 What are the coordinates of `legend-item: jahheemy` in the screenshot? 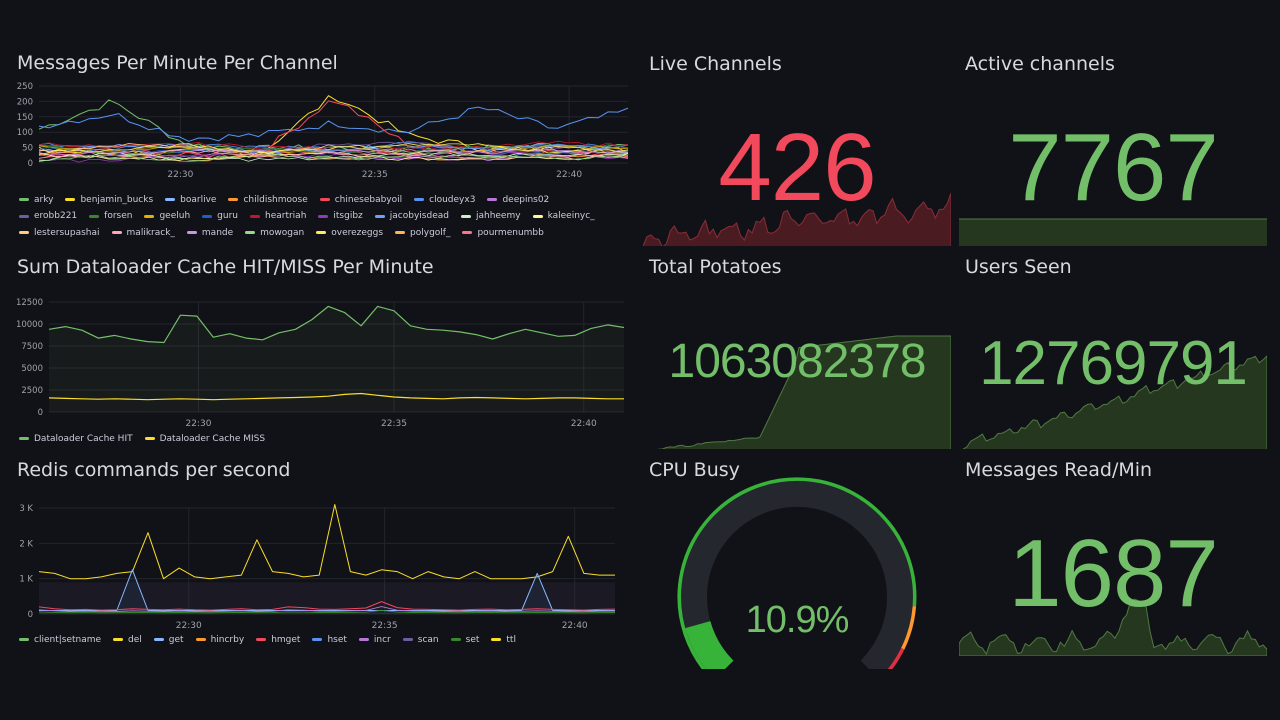 It's located at (490, 216).